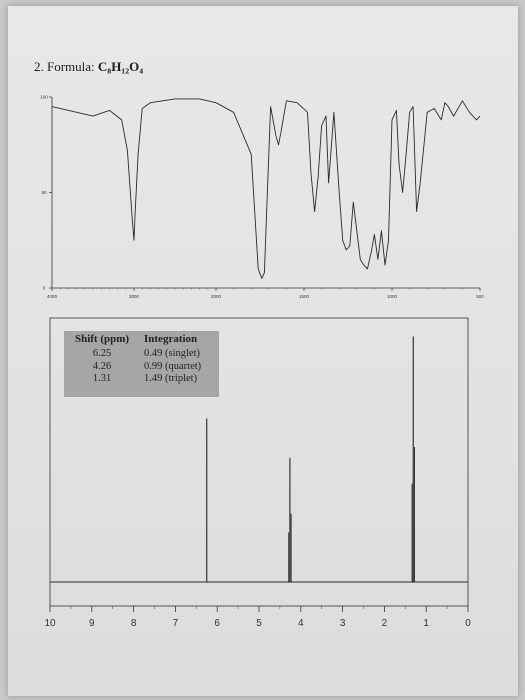  Describe the element at coordinates (134, 623) in the screenshot. I see `nmr-x-tick-label: 8` at that location.